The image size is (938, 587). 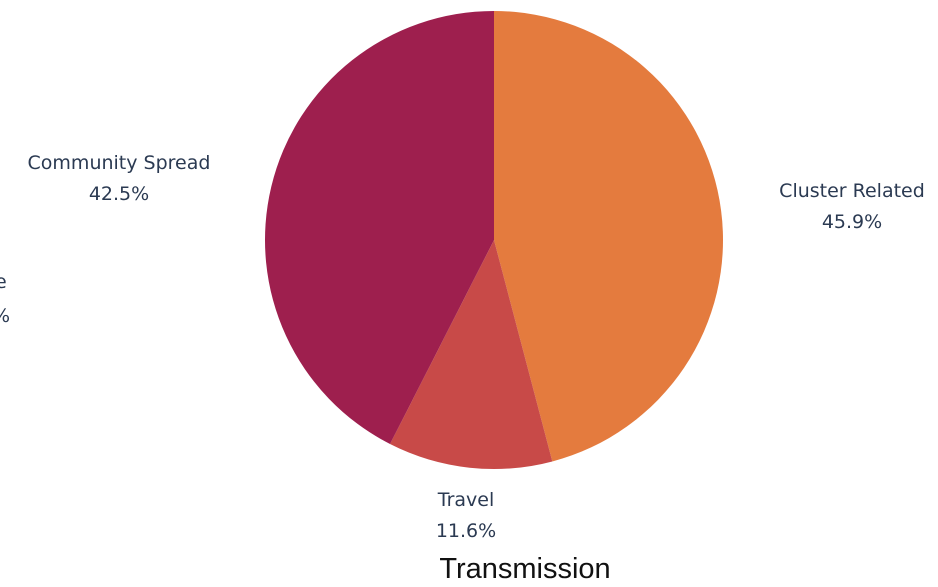 What do you see at coordinates (119, 194) in the screenshot?
I see `slice-label-value: 42.5%` at bounding box center [119, 194].